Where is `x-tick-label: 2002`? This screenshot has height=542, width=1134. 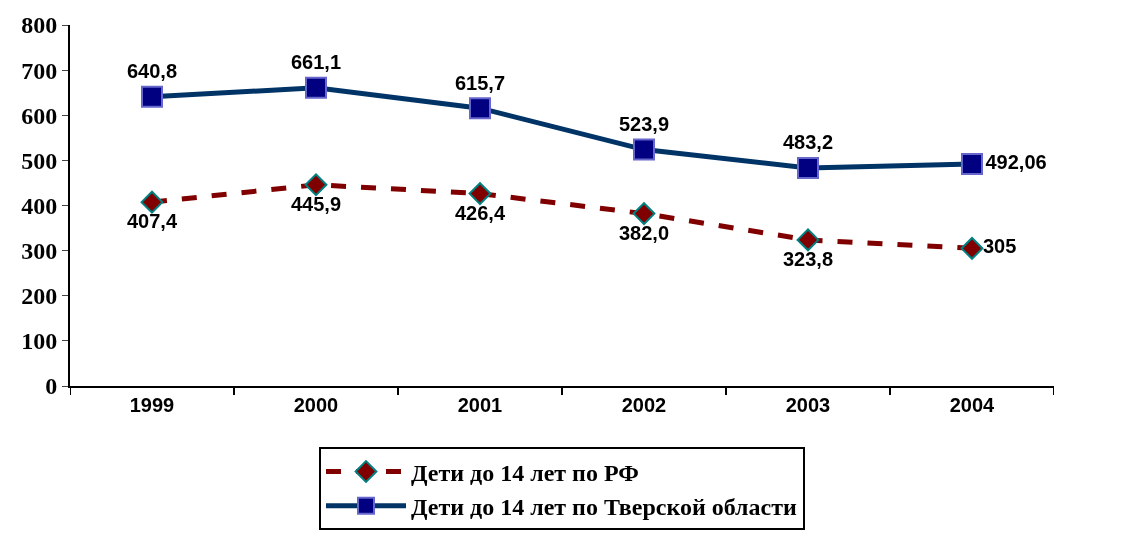 x-tick-label: 2002 is located at coordinates (644, 405).